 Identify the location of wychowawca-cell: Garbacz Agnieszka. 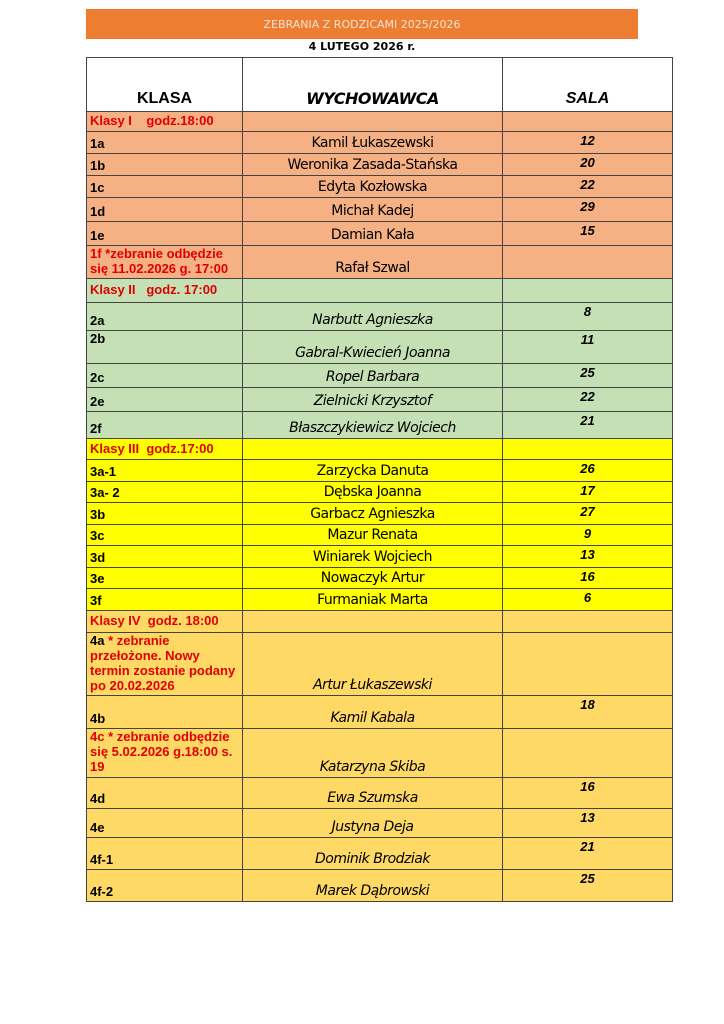
(372, 513).